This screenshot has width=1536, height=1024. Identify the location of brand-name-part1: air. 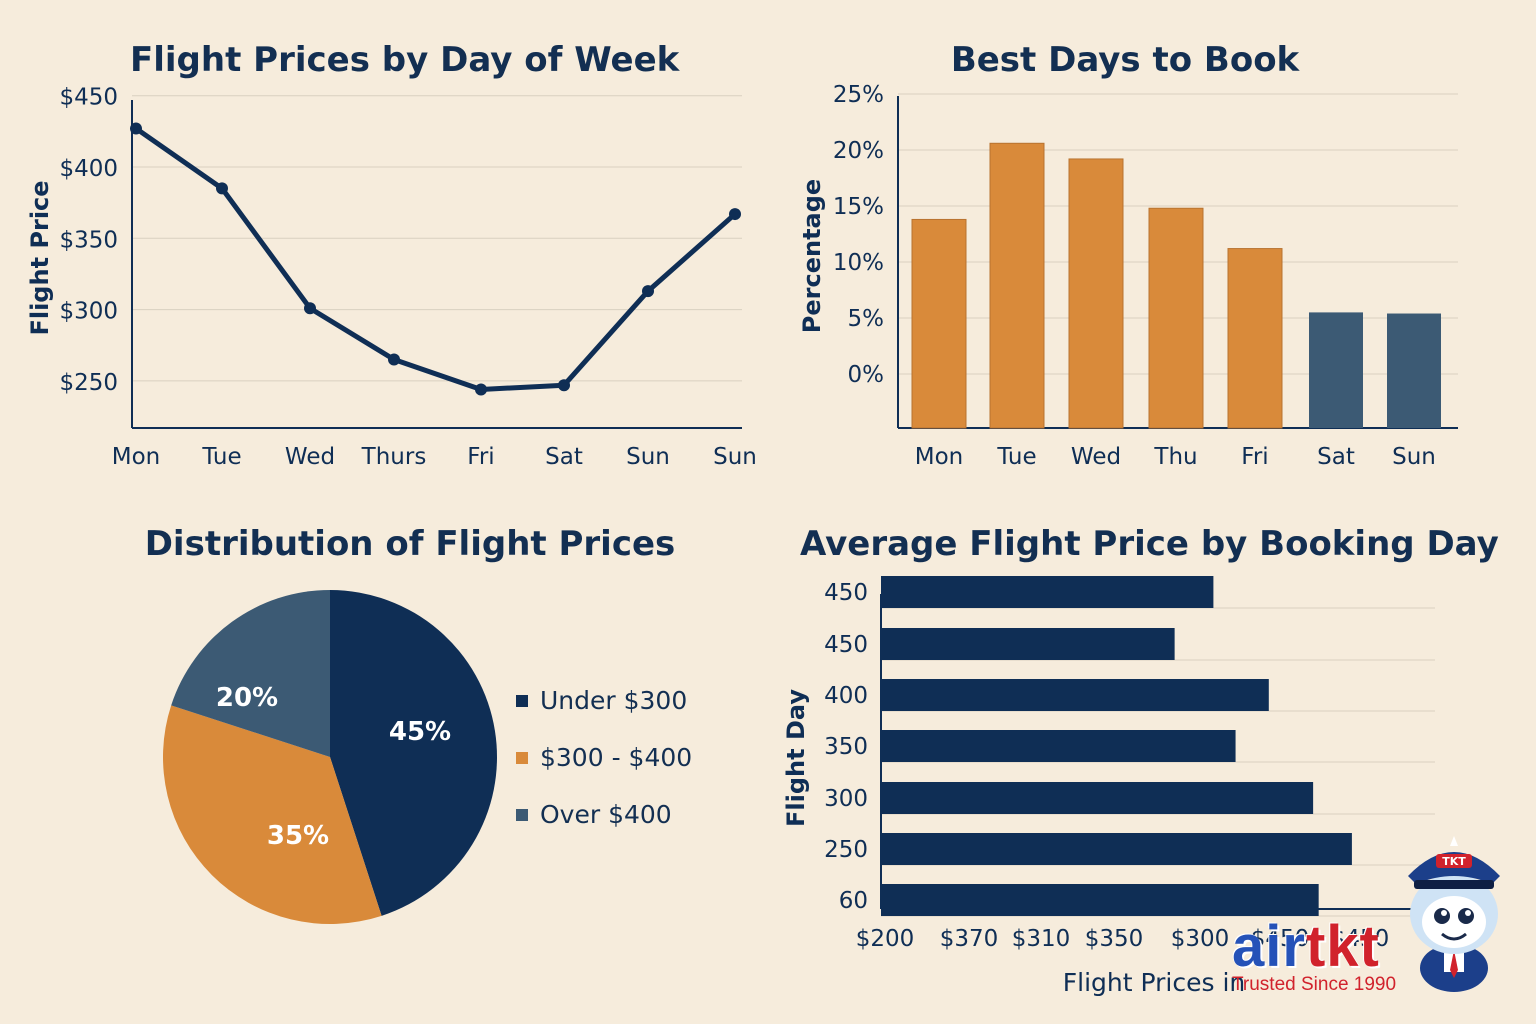
(1269, 946).